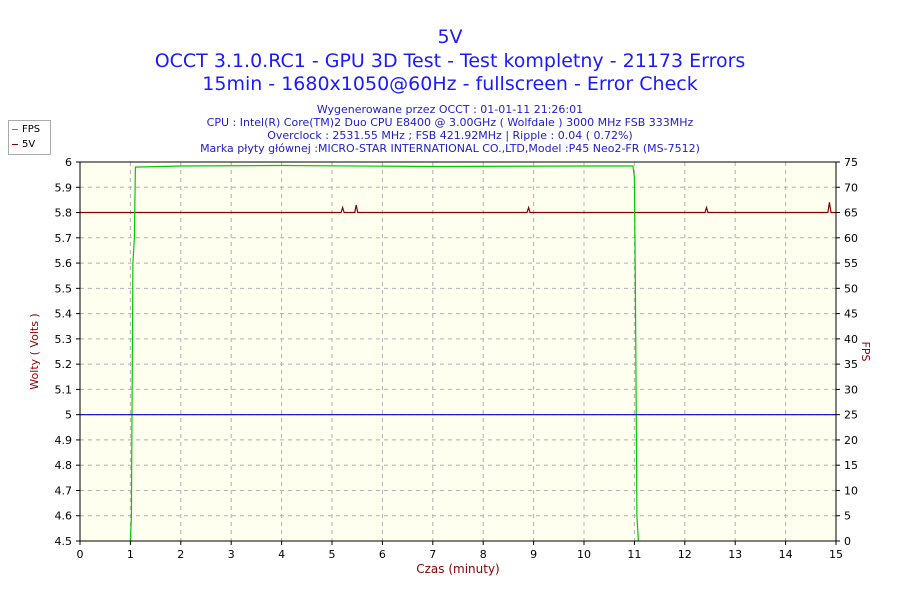 This screenshot has height=600, width=900. I want to click on y-axis-label-left: Wolty ( Volts ), so click(34, 351).